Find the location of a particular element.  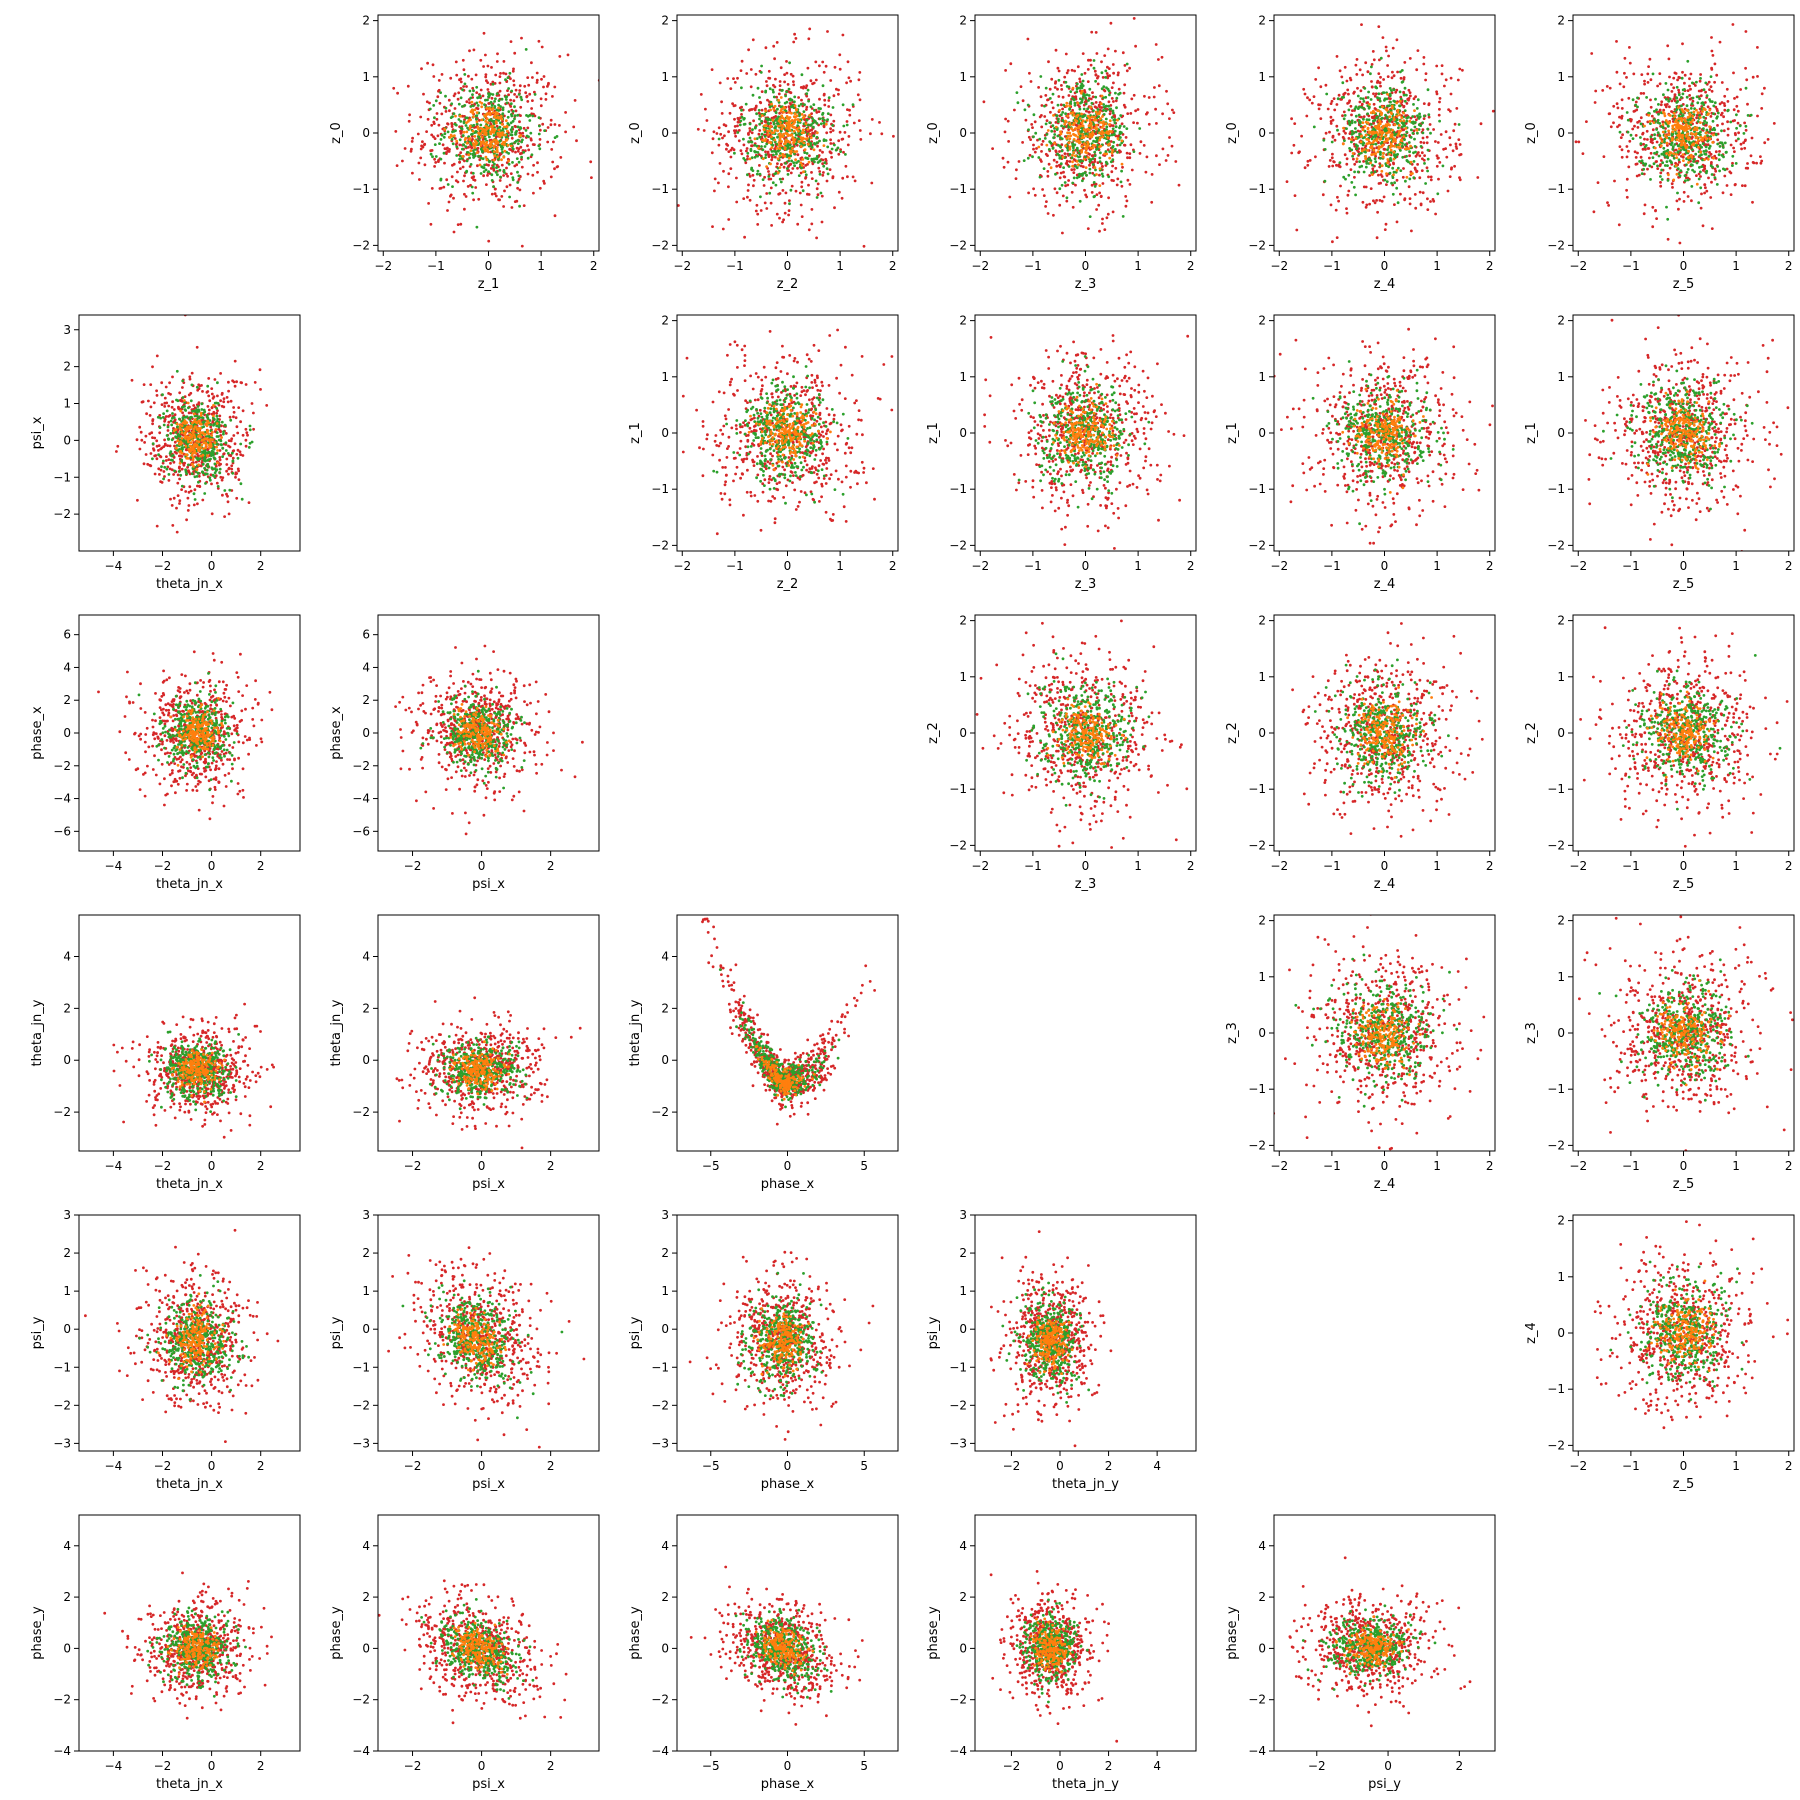

y-axis-label: z_0 is located at coordinates (933, 133).